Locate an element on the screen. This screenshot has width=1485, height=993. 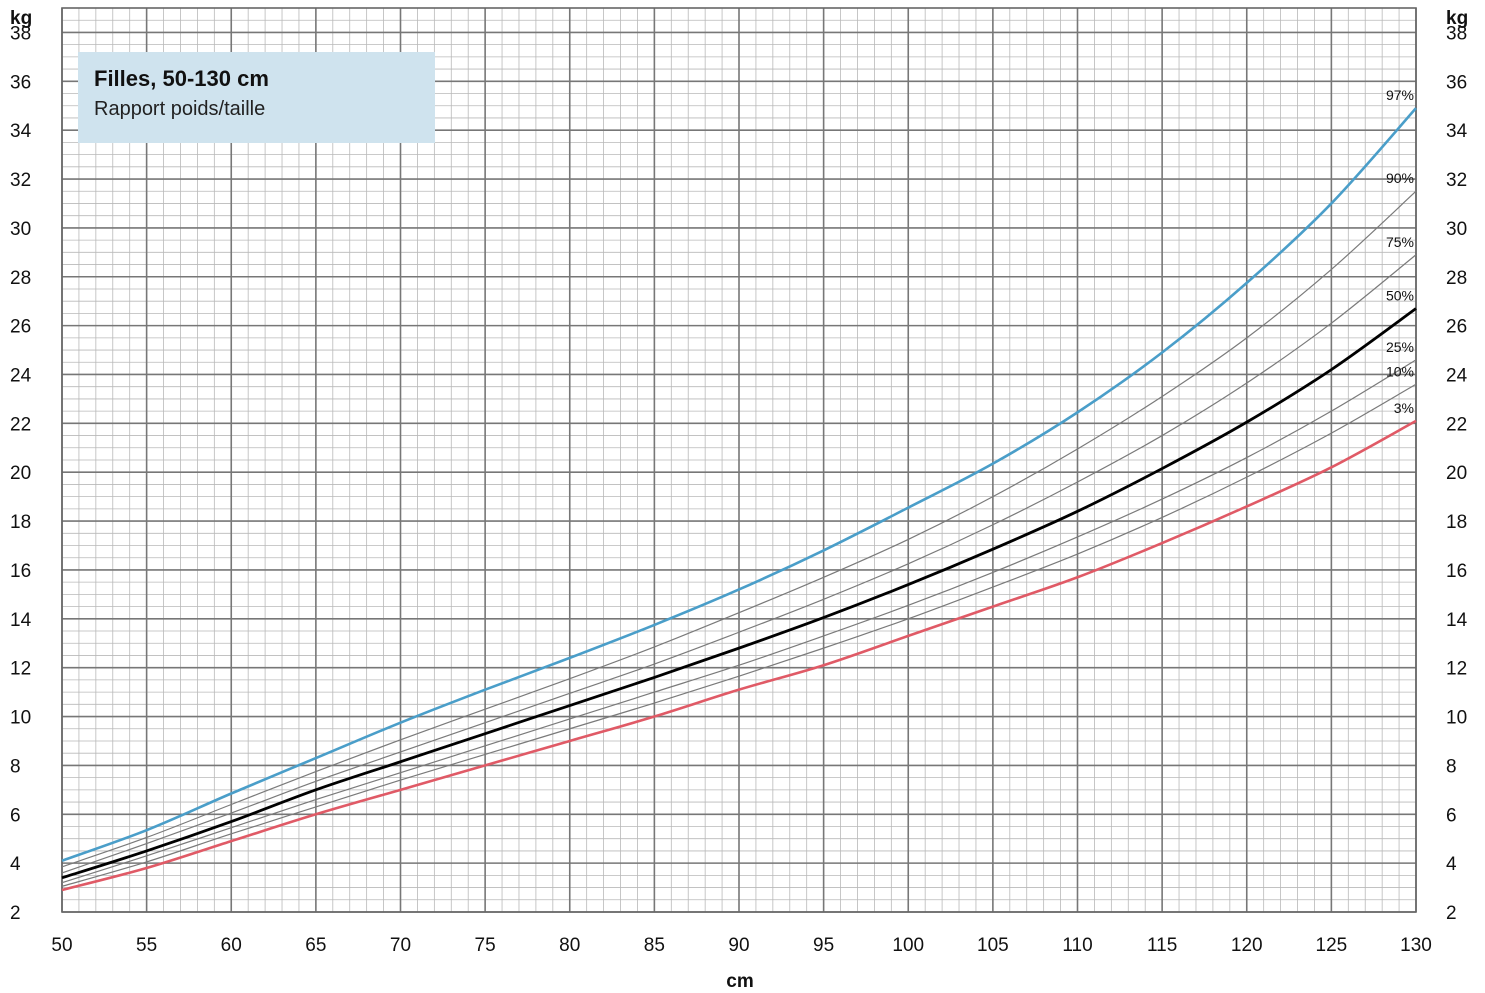
y-tick-label-left: 2 is located at coordinates (15, 913).